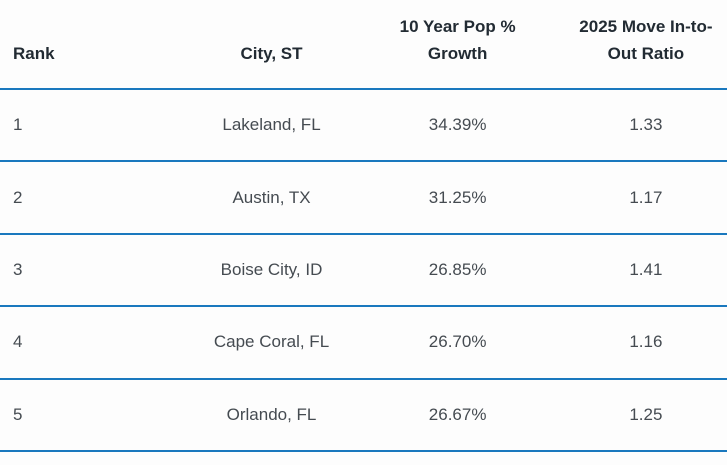  What do you see at coordinates (18, 414) in the screenshot?
I see `cell-rank: 5` at bounding box center [18, 414].